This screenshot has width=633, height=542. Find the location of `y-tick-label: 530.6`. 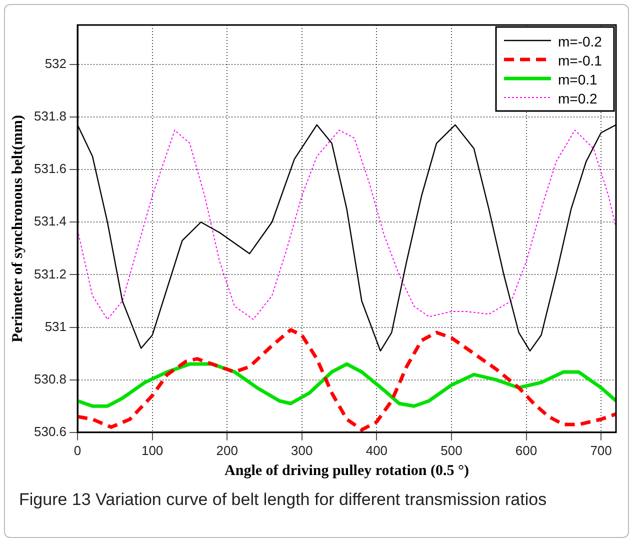

y-tick-label: 530.6 is located at coordinates (50, 431).